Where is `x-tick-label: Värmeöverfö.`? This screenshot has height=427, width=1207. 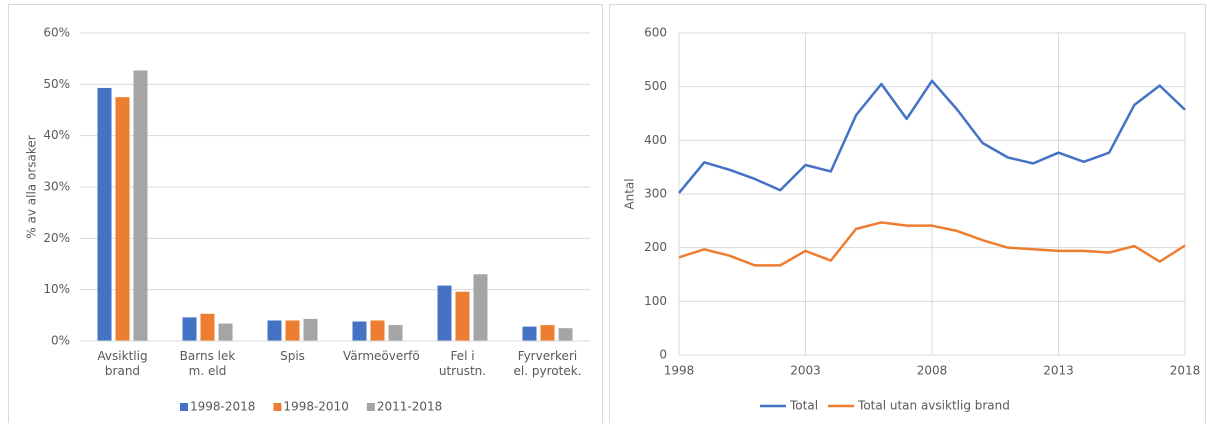 x-tick-label: Värmeöverfö. is located at coordinates (381, 356).